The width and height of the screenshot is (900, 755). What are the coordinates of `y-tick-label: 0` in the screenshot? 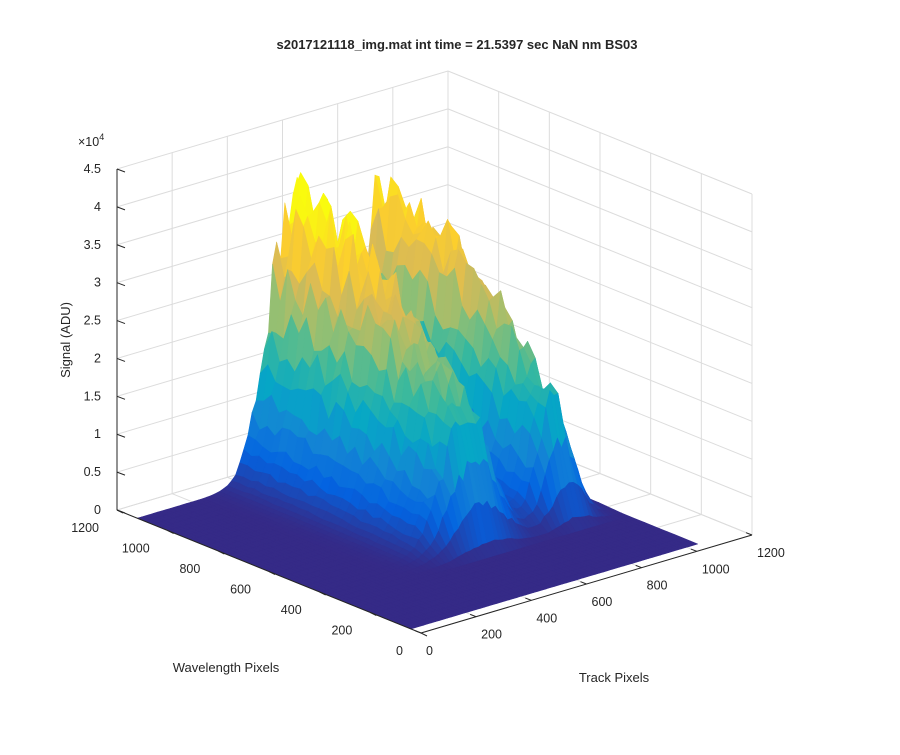 It's located at (399, 651).